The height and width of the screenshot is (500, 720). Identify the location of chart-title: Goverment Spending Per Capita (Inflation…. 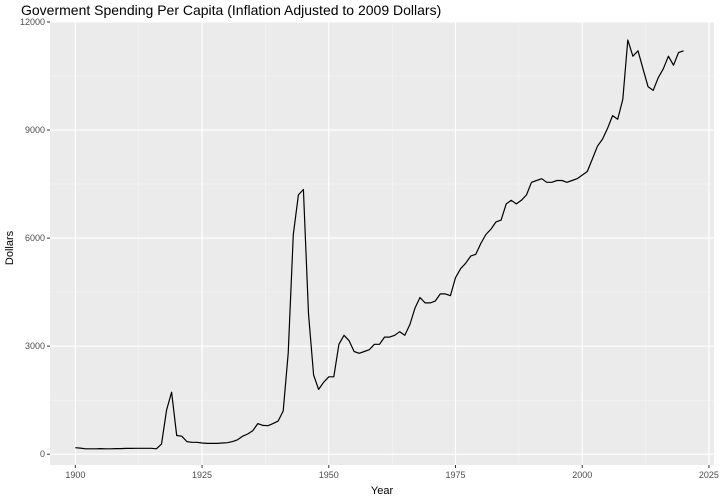
(231, 10).